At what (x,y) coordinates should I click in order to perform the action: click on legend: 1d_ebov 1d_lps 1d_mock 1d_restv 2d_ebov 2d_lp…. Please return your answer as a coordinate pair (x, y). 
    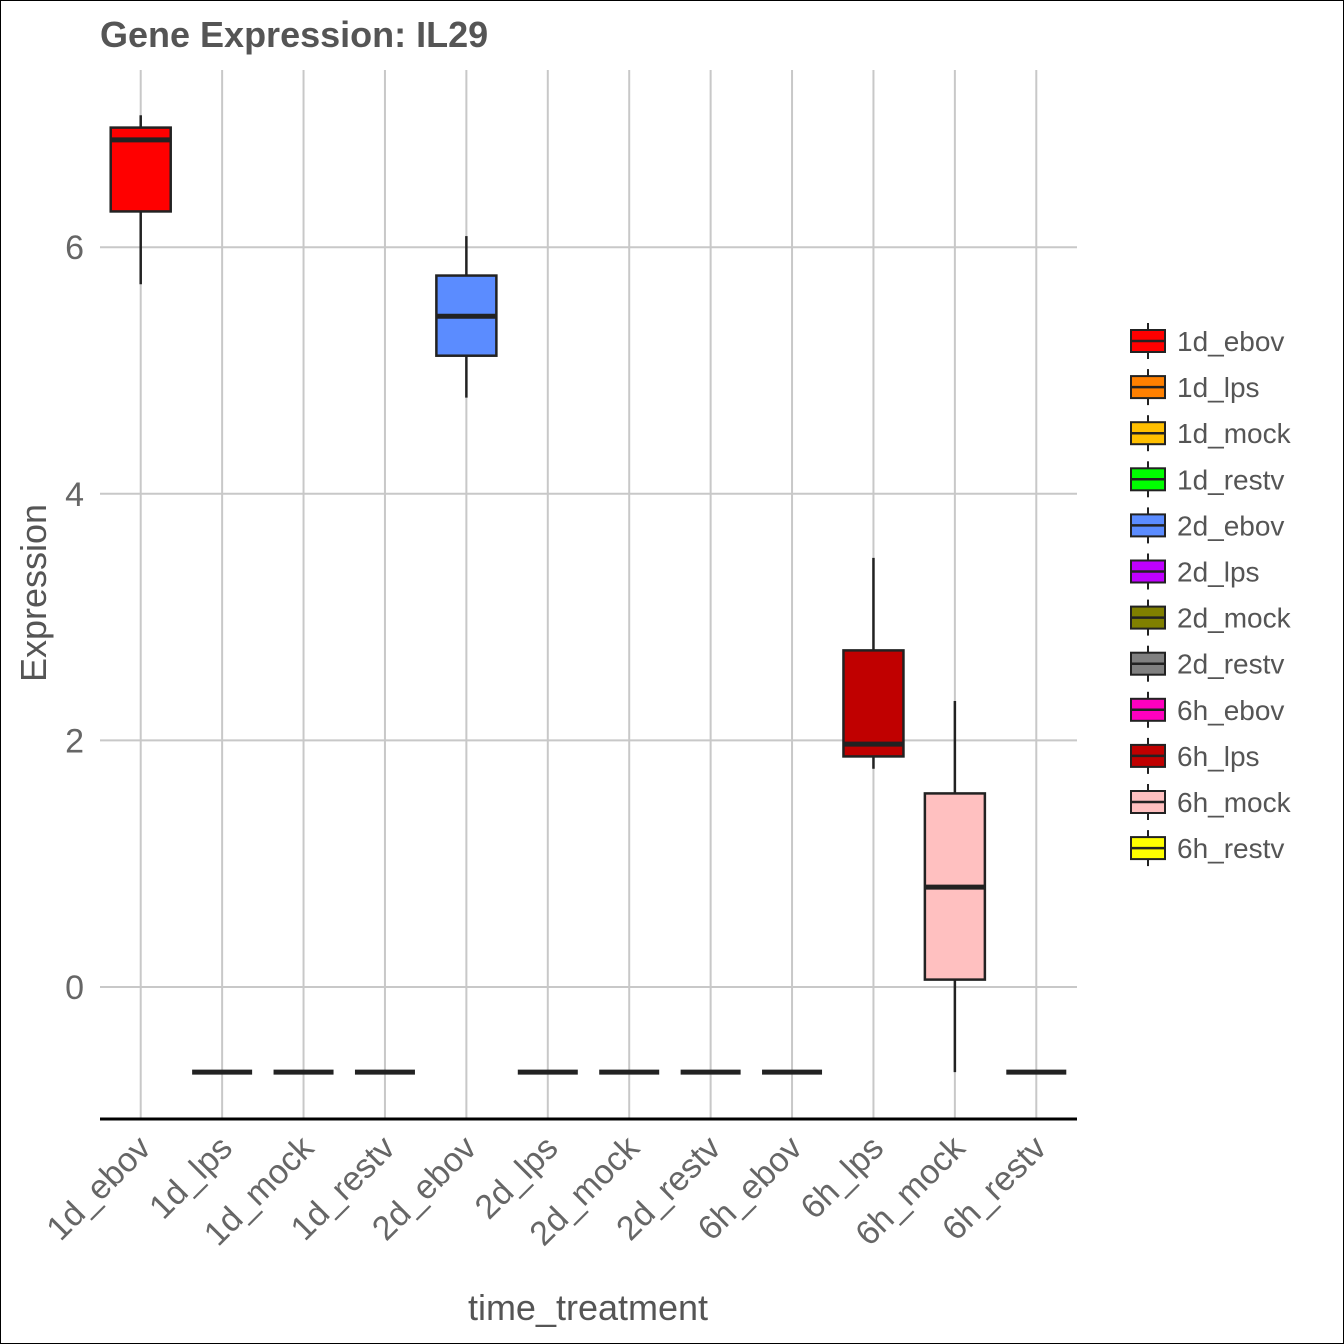
    Looking at the image, I should click on (1211, 595).